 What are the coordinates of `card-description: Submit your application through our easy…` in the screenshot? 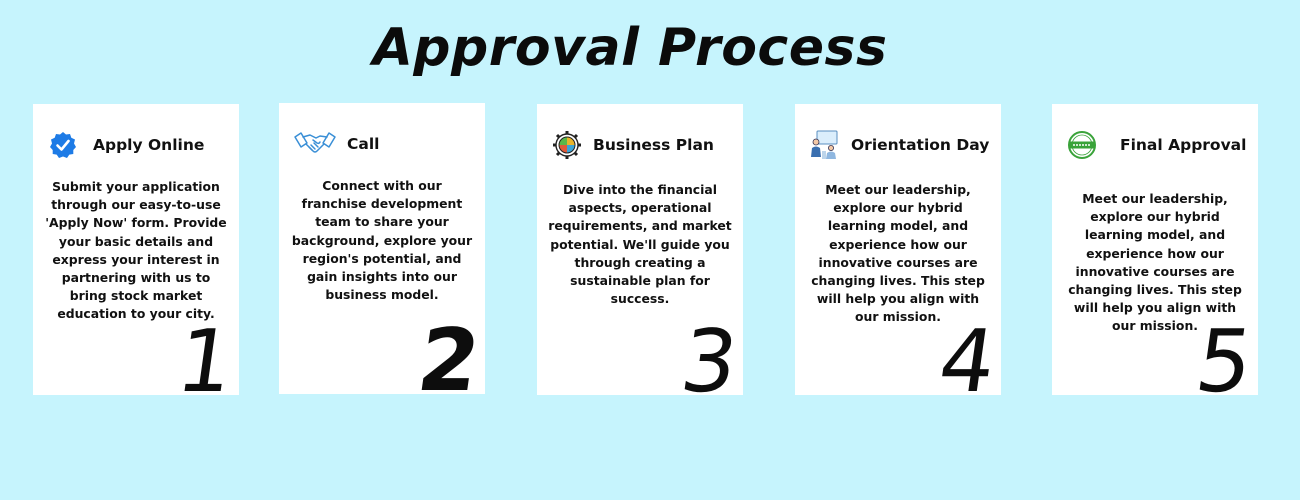 It's located at (136, 250).